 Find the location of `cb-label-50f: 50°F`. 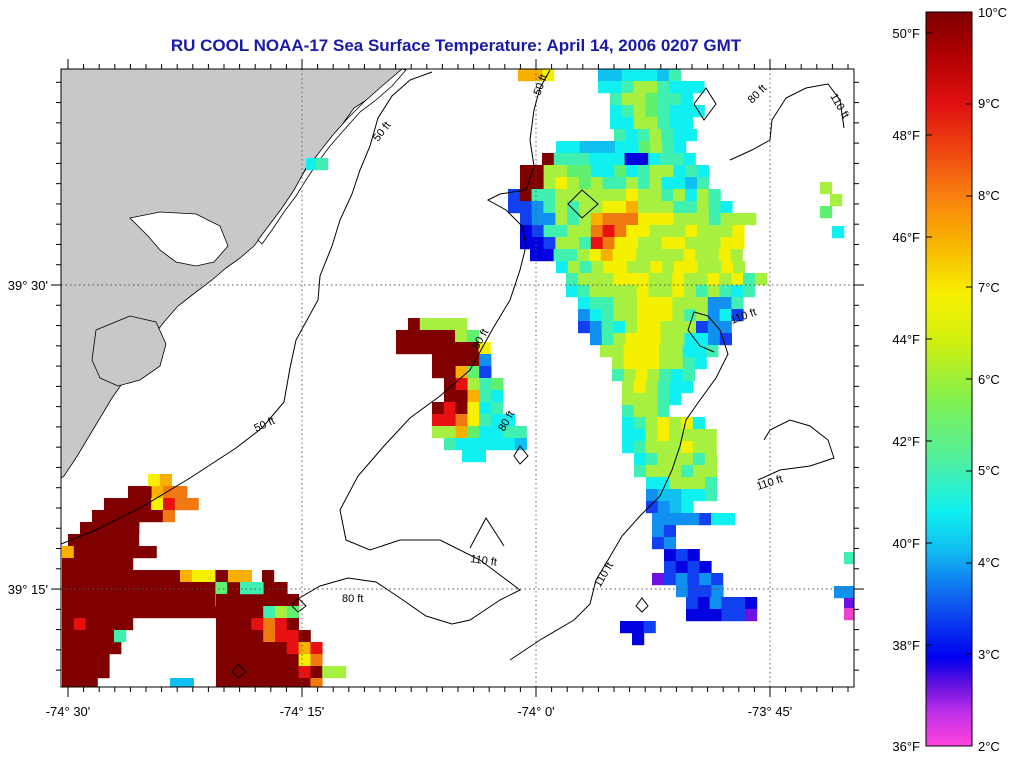

cb-label-50f: 50°F is located at coordinates (906, 33).